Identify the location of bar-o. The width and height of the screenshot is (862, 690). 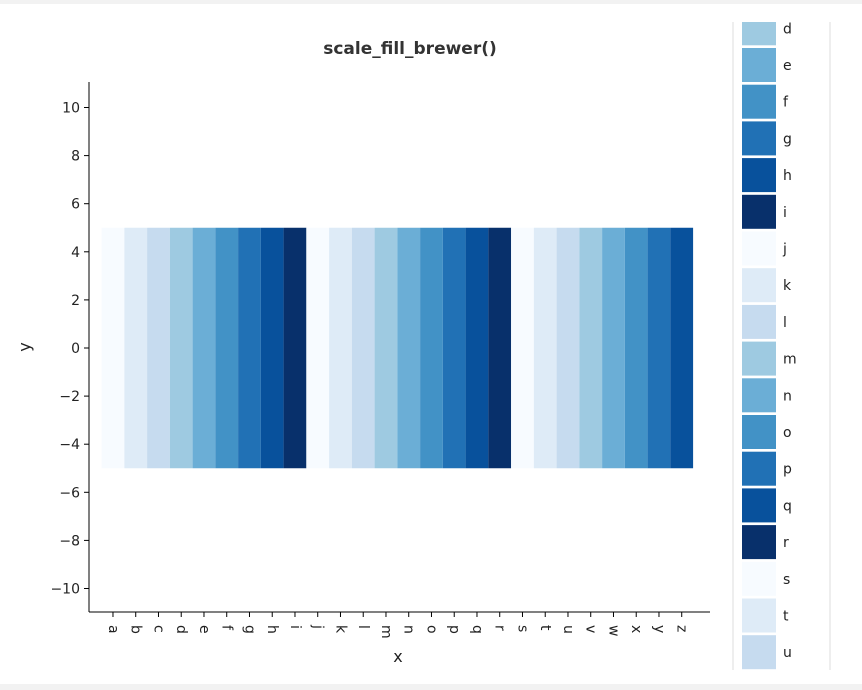
(431, 348).